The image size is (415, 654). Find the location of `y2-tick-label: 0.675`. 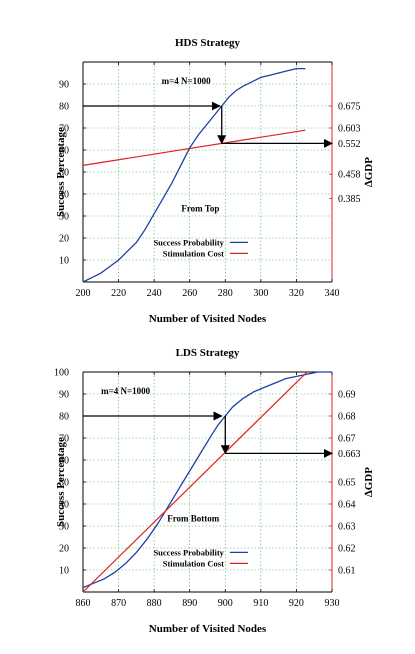

y2-tick-label: 0.675 is located at coordinates (349, 107).